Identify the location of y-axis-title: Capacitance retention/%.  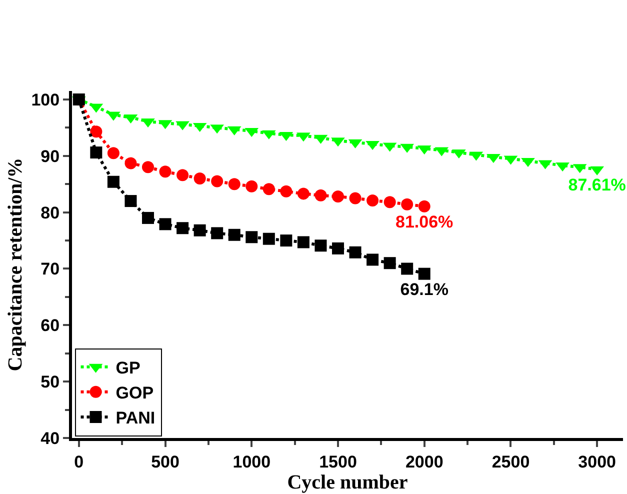
(15, 265).